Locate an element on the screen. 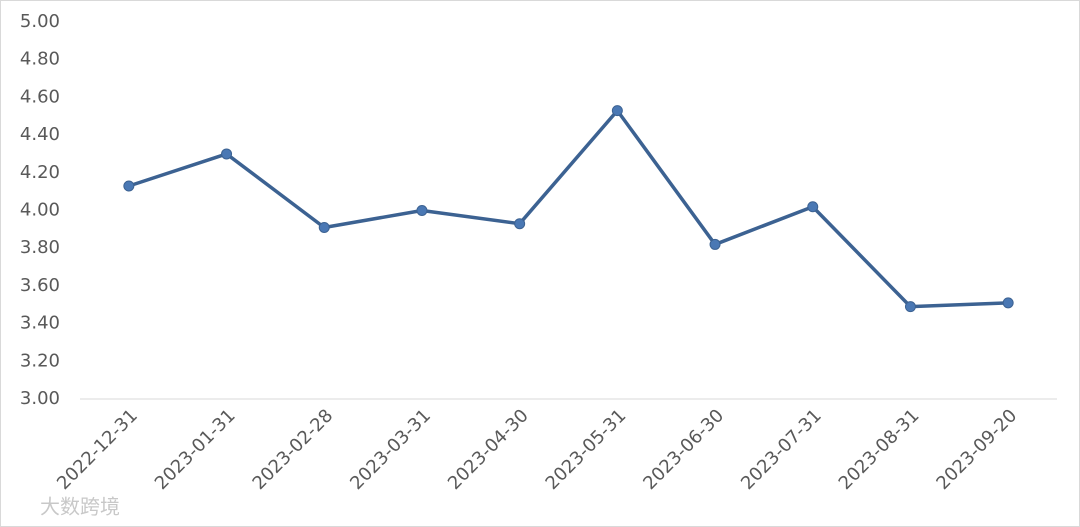 The height and width of the screenshot is (527, 1080). y-tick-label: 3.60 is located at coordinates (40, 285).